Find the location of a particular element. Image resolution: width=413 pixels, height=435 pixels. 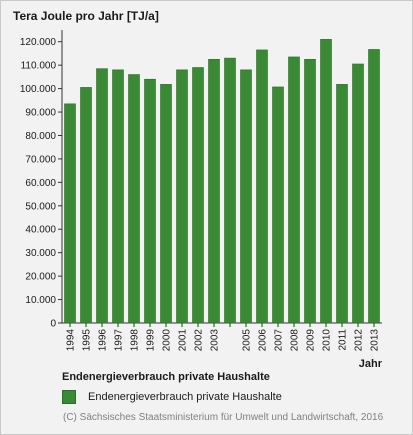

legend-title: Endenergieverbrauch private Haushalte is located at coordinates (166, 377).